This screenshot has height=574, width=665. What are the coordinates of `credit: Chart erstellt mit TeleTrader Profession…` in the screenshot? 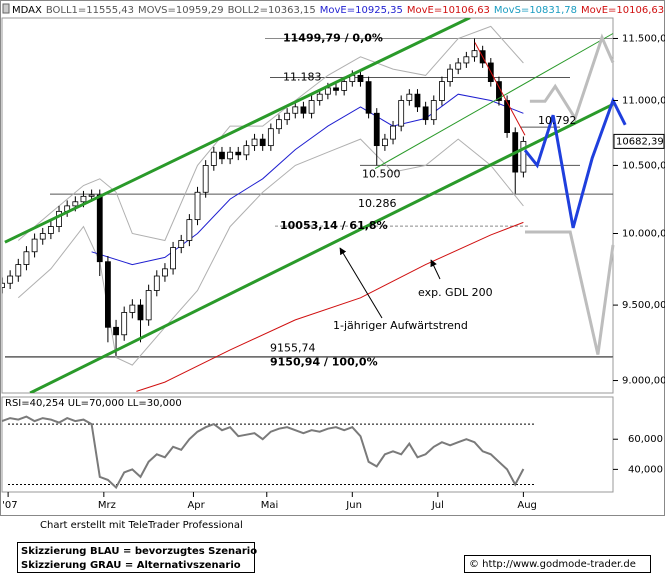 It's located at (141, 525).